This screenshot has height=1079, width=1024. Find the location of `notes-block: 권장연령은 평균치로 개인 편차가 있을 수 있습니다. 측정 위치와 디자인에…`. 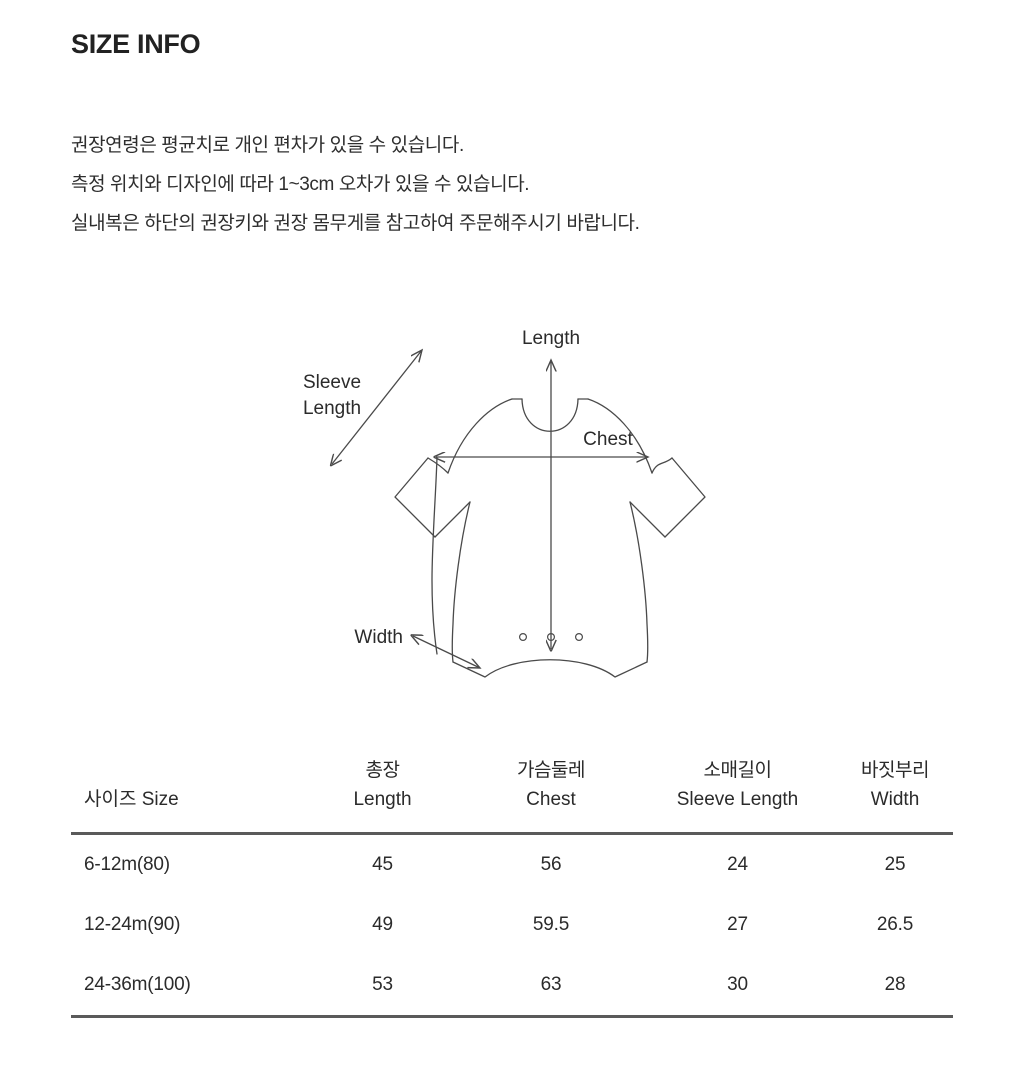

notes-block: 권장연령은 평균치로 개인 편차가 있을 수 있습니다. 측정 위치와 디자인에… is located at coordinates (451, 184).